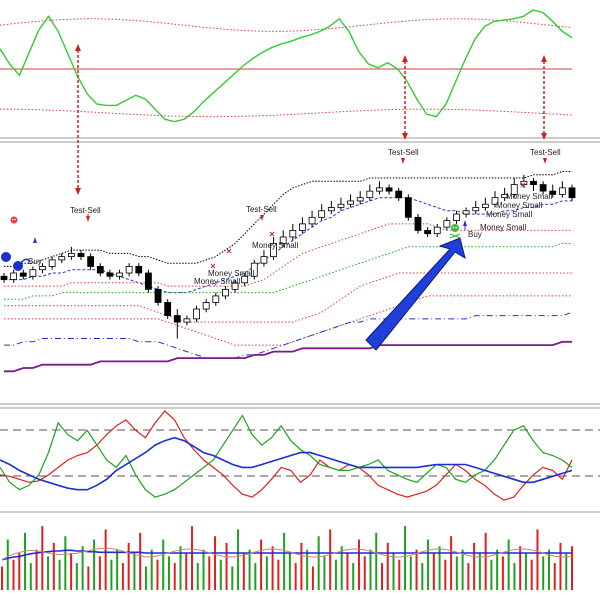 This screenshot has width=600, height=600. I want to click on upper-red-band, so click(288, 255).